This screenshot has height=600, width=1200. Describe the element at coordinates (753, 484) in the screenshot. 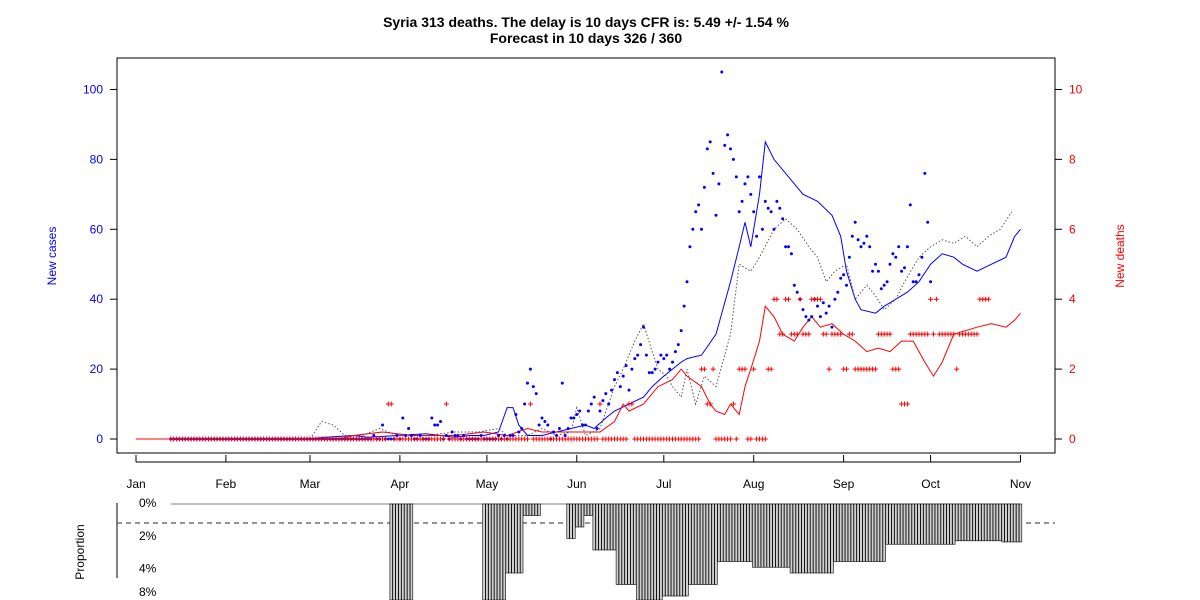

I see `x-tick-label: Aug` at that location.